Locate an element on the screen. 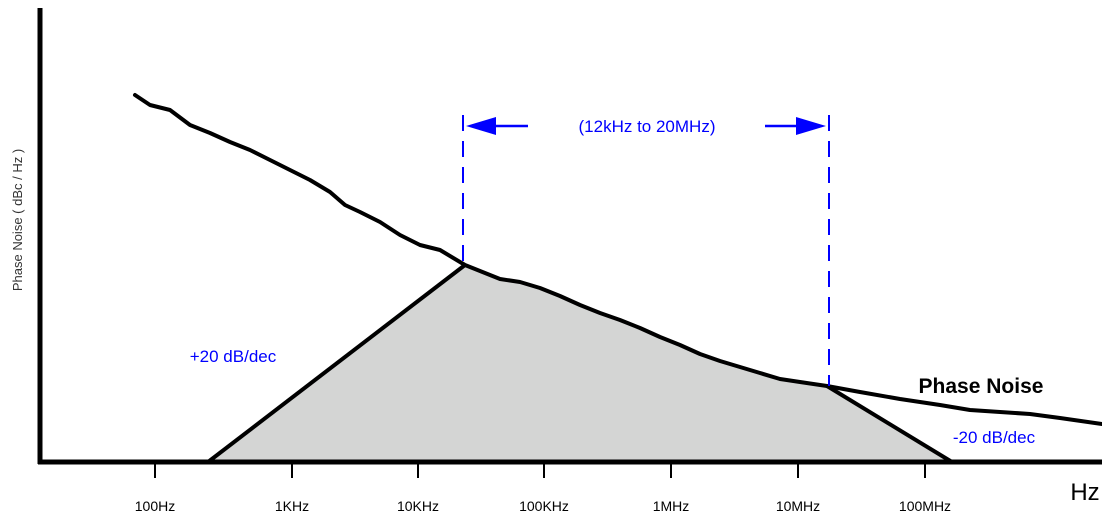 Image resolution: width=1102 pixels, height=523 pixels. range-label: (12kHz to 20MHz) is located at coordinates (647, 126).